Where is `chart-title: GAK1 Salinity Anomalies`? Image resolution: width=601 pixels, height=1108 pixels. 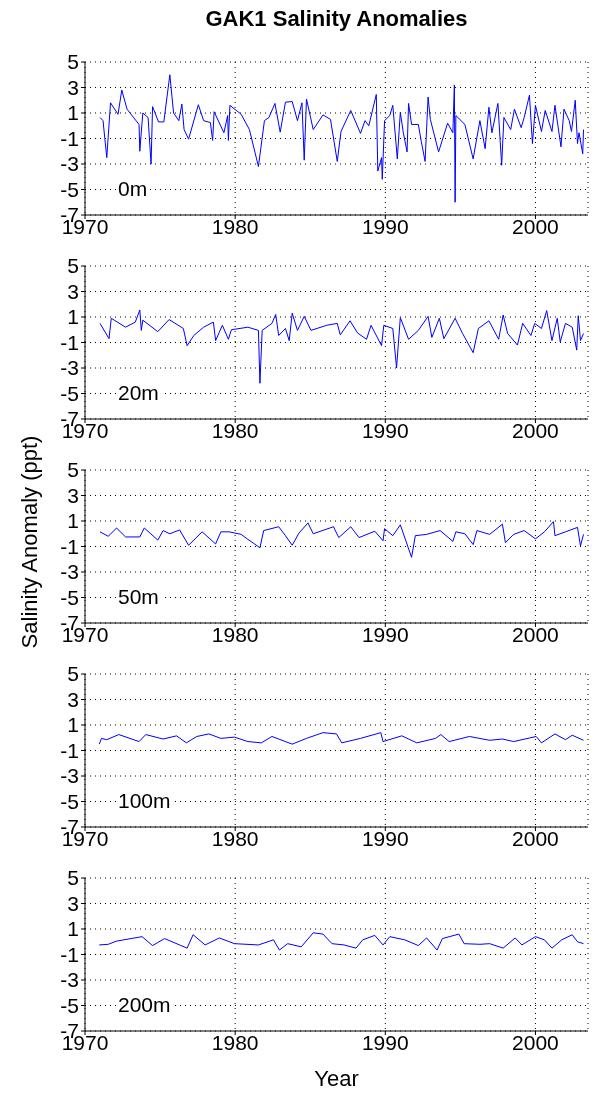
chart-title: GAK1 Salinity Anomalies is located at coordinates (336, 19).